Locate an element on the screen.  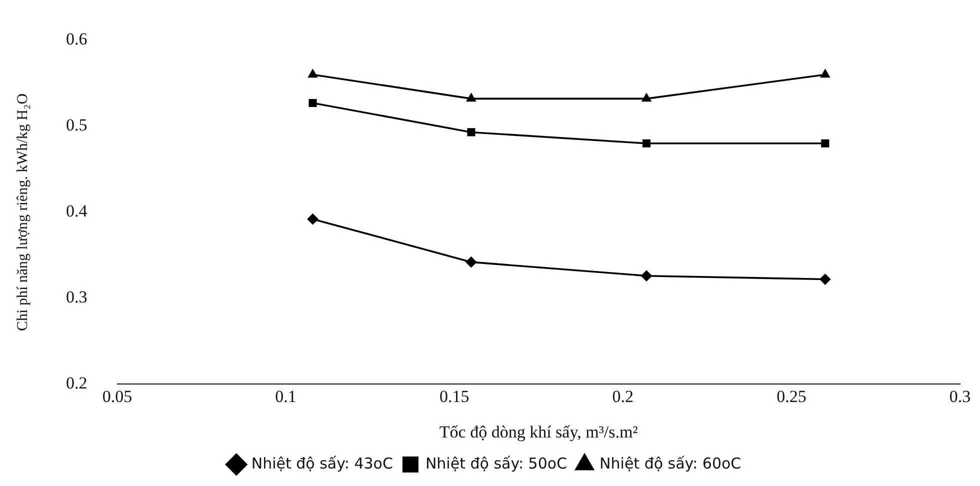
y-tick-label: 0.4 is located at coordinates (77, 211).